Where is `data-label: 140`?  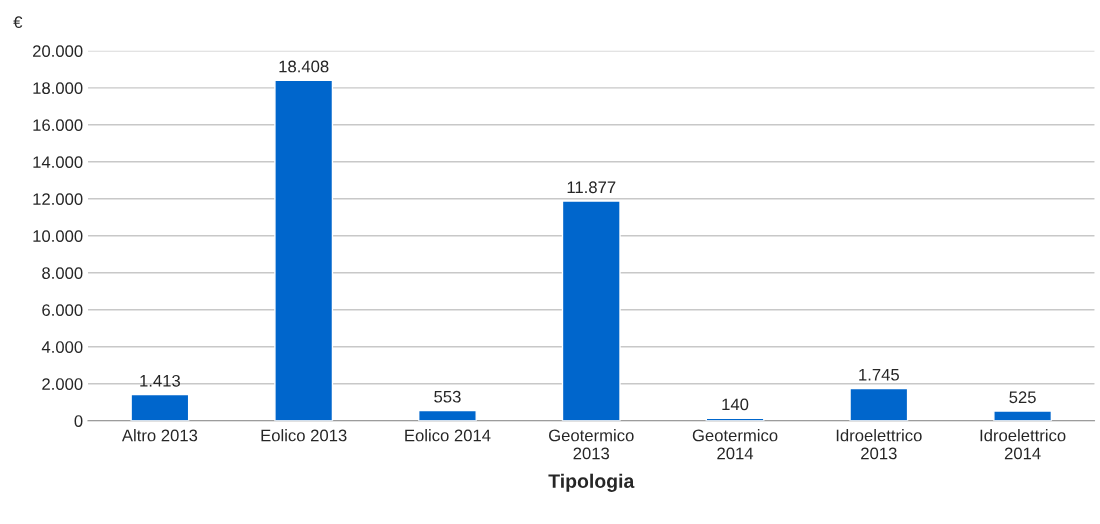 data-label: 140 is located at coordinates (735, 404).